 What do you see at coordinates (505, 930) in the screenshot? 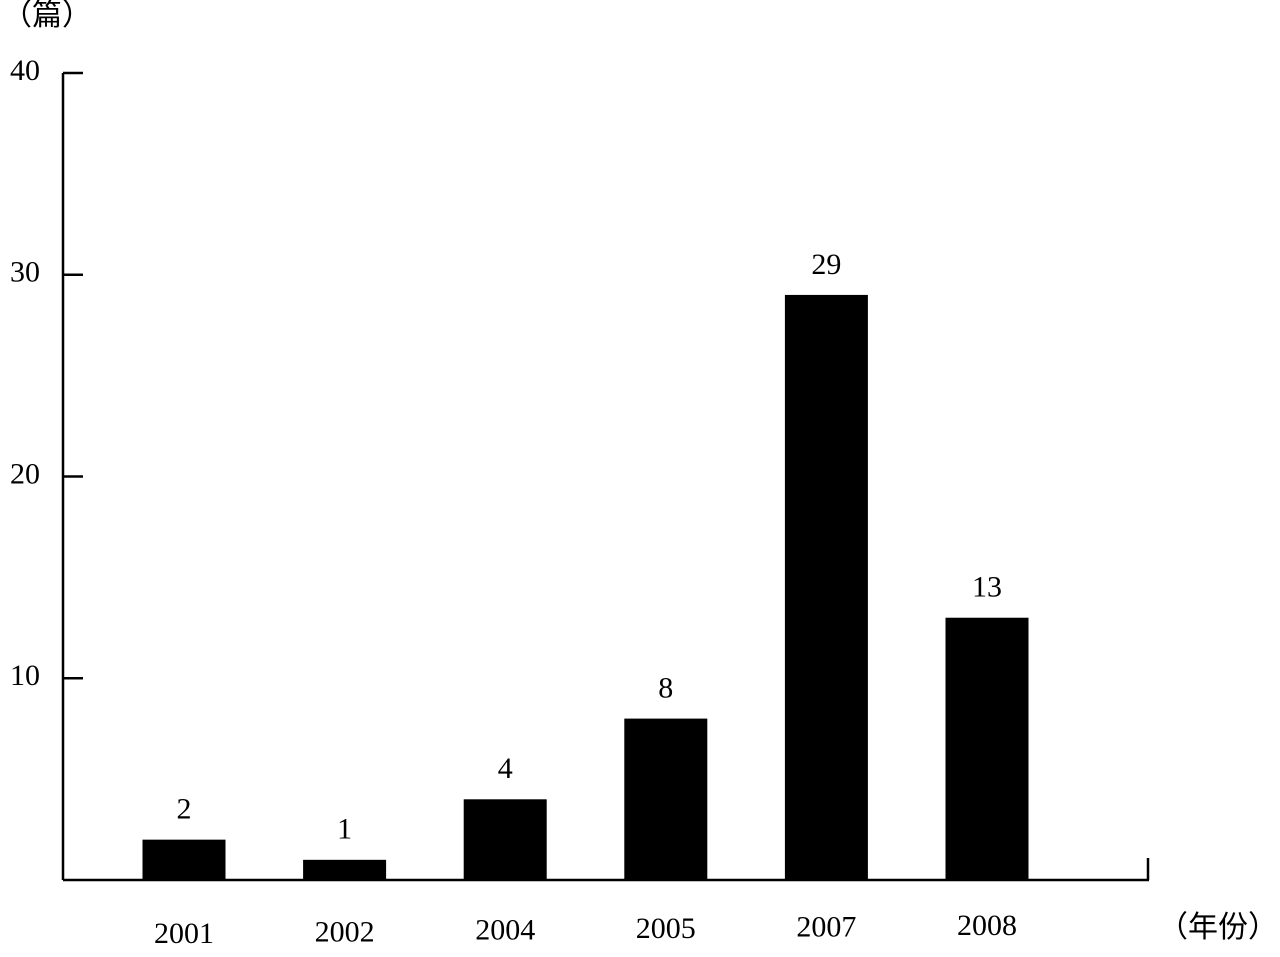
I see `x-tick-label: 2004` at bounding box center [505, 930].